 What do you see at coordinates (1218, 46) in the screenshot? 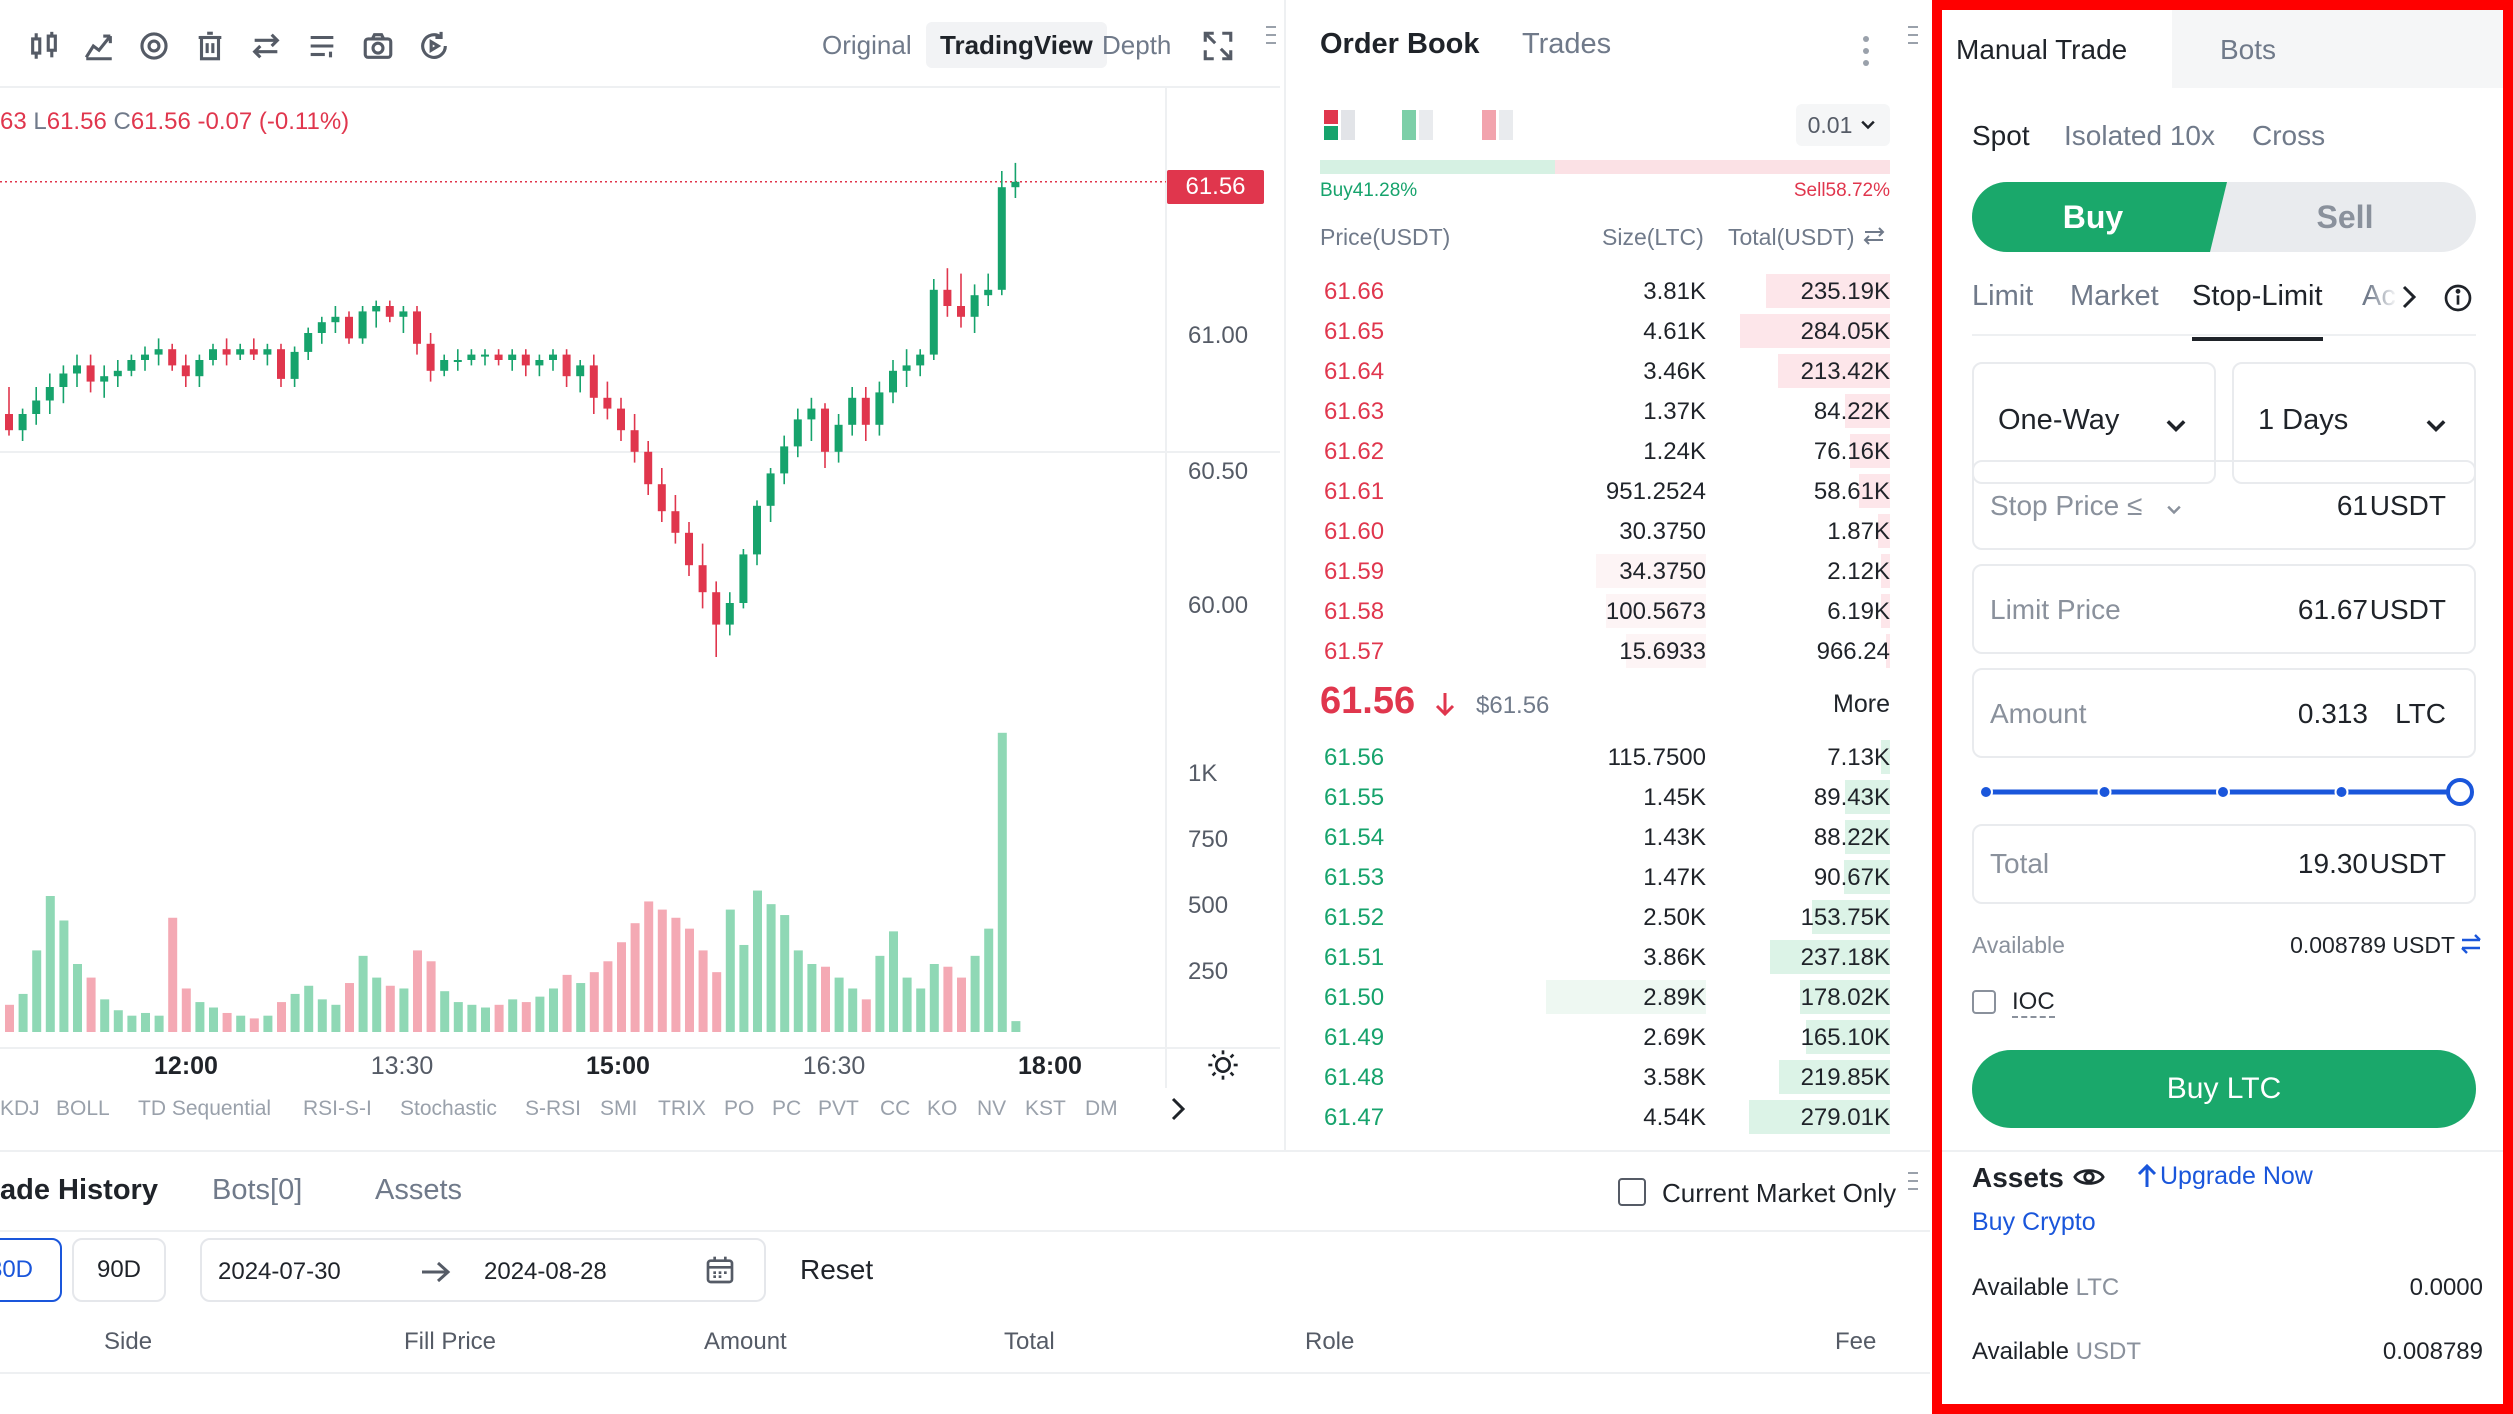
I see `fullscreen-icon` at bounding box center [1218, 46].